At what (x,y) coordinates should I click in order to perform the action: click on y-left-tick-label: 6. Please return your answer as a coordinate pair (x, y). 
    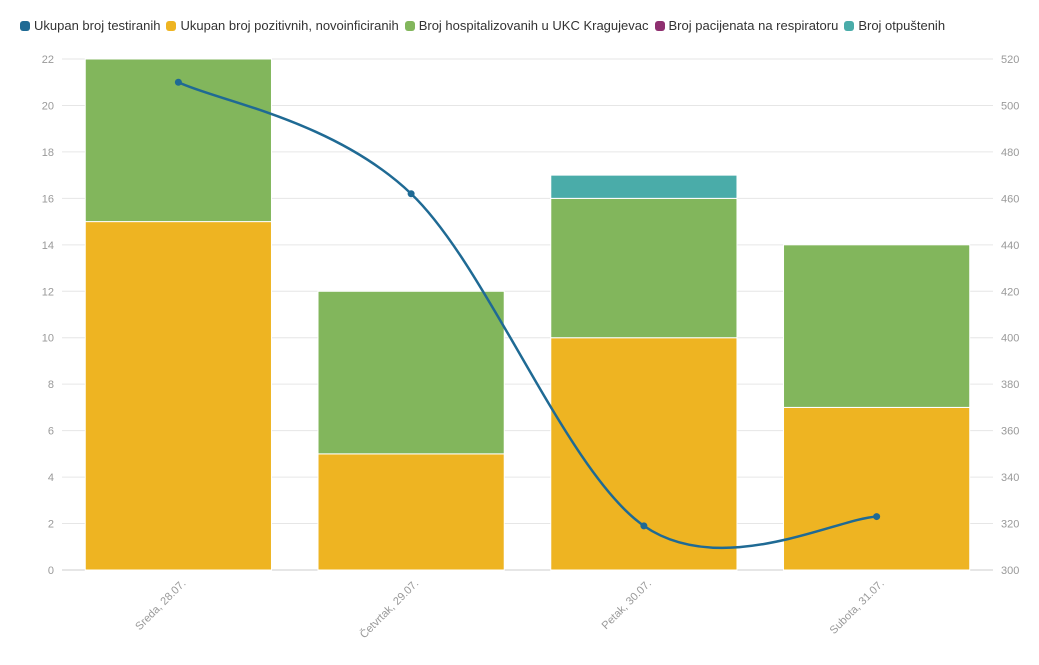
    Looking at the image, I should click on (51, 432).